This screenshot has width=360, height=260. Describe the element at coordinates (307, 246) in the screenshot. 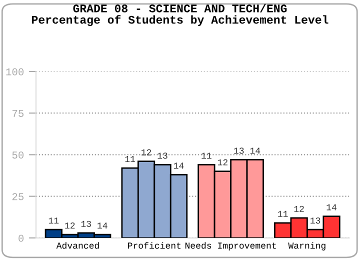

I see `x-tick-label: Warning` at that location.